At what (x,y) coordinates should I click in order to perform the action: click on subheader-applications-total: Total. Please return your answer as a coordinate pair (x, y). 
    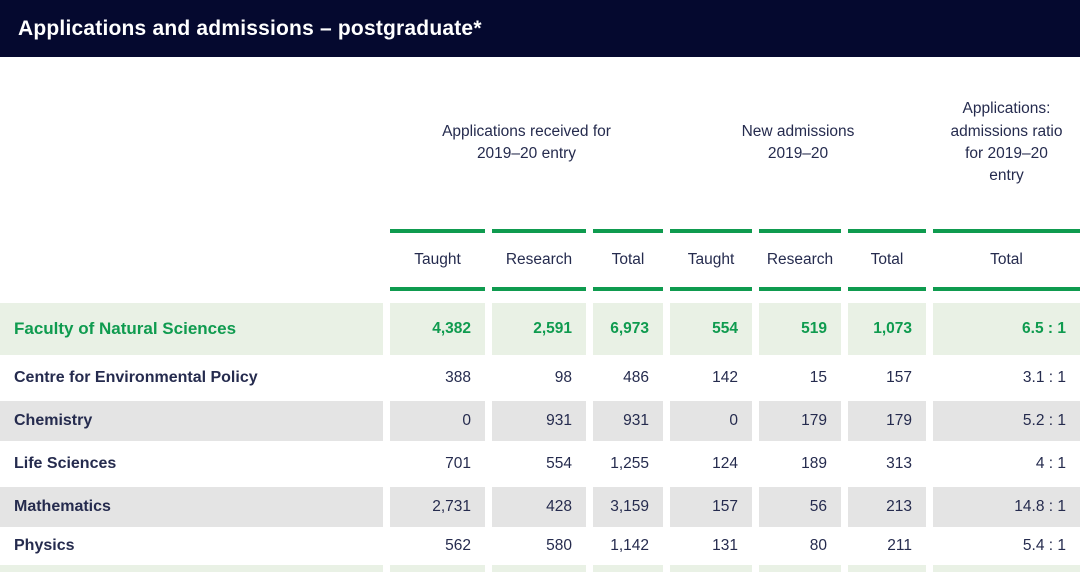
    Looking at the image, I should click on (628, 260).